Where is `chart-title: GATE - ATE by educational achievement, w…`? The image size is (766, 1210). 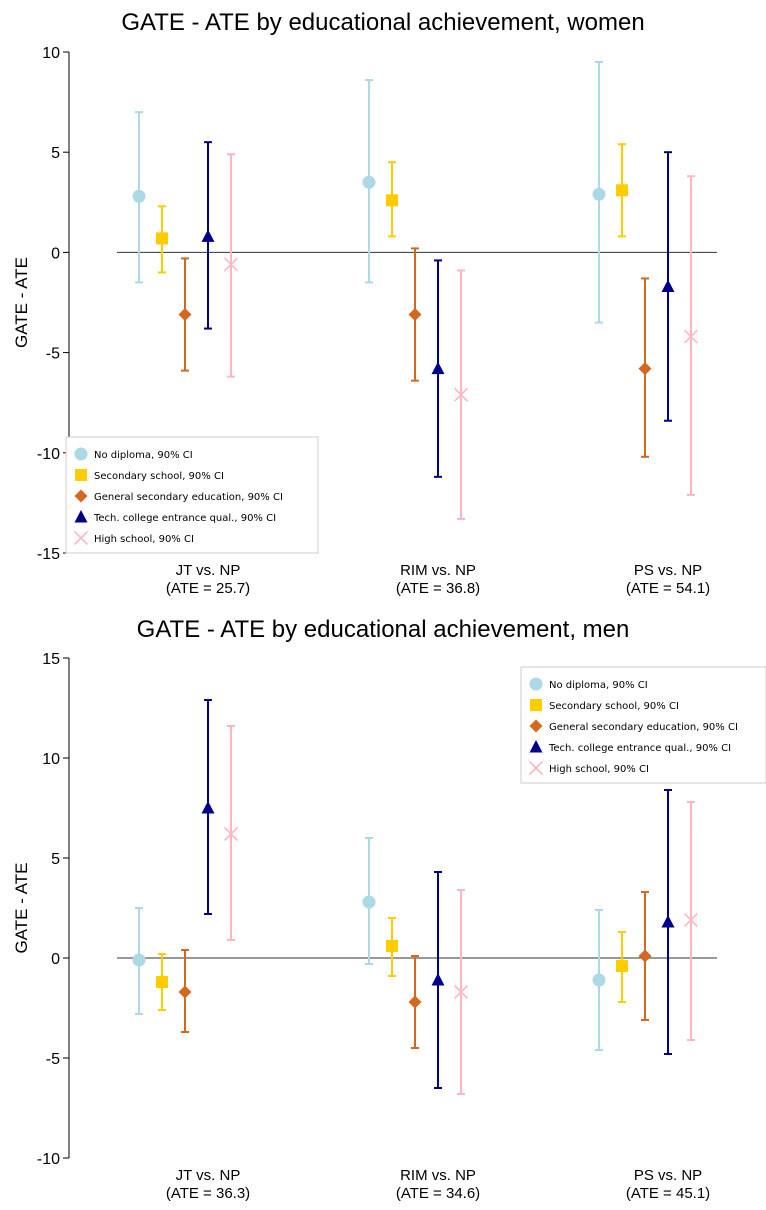 chart-title: GATE - ATE by educational achievement, w… is located at coordinates (382, 22).